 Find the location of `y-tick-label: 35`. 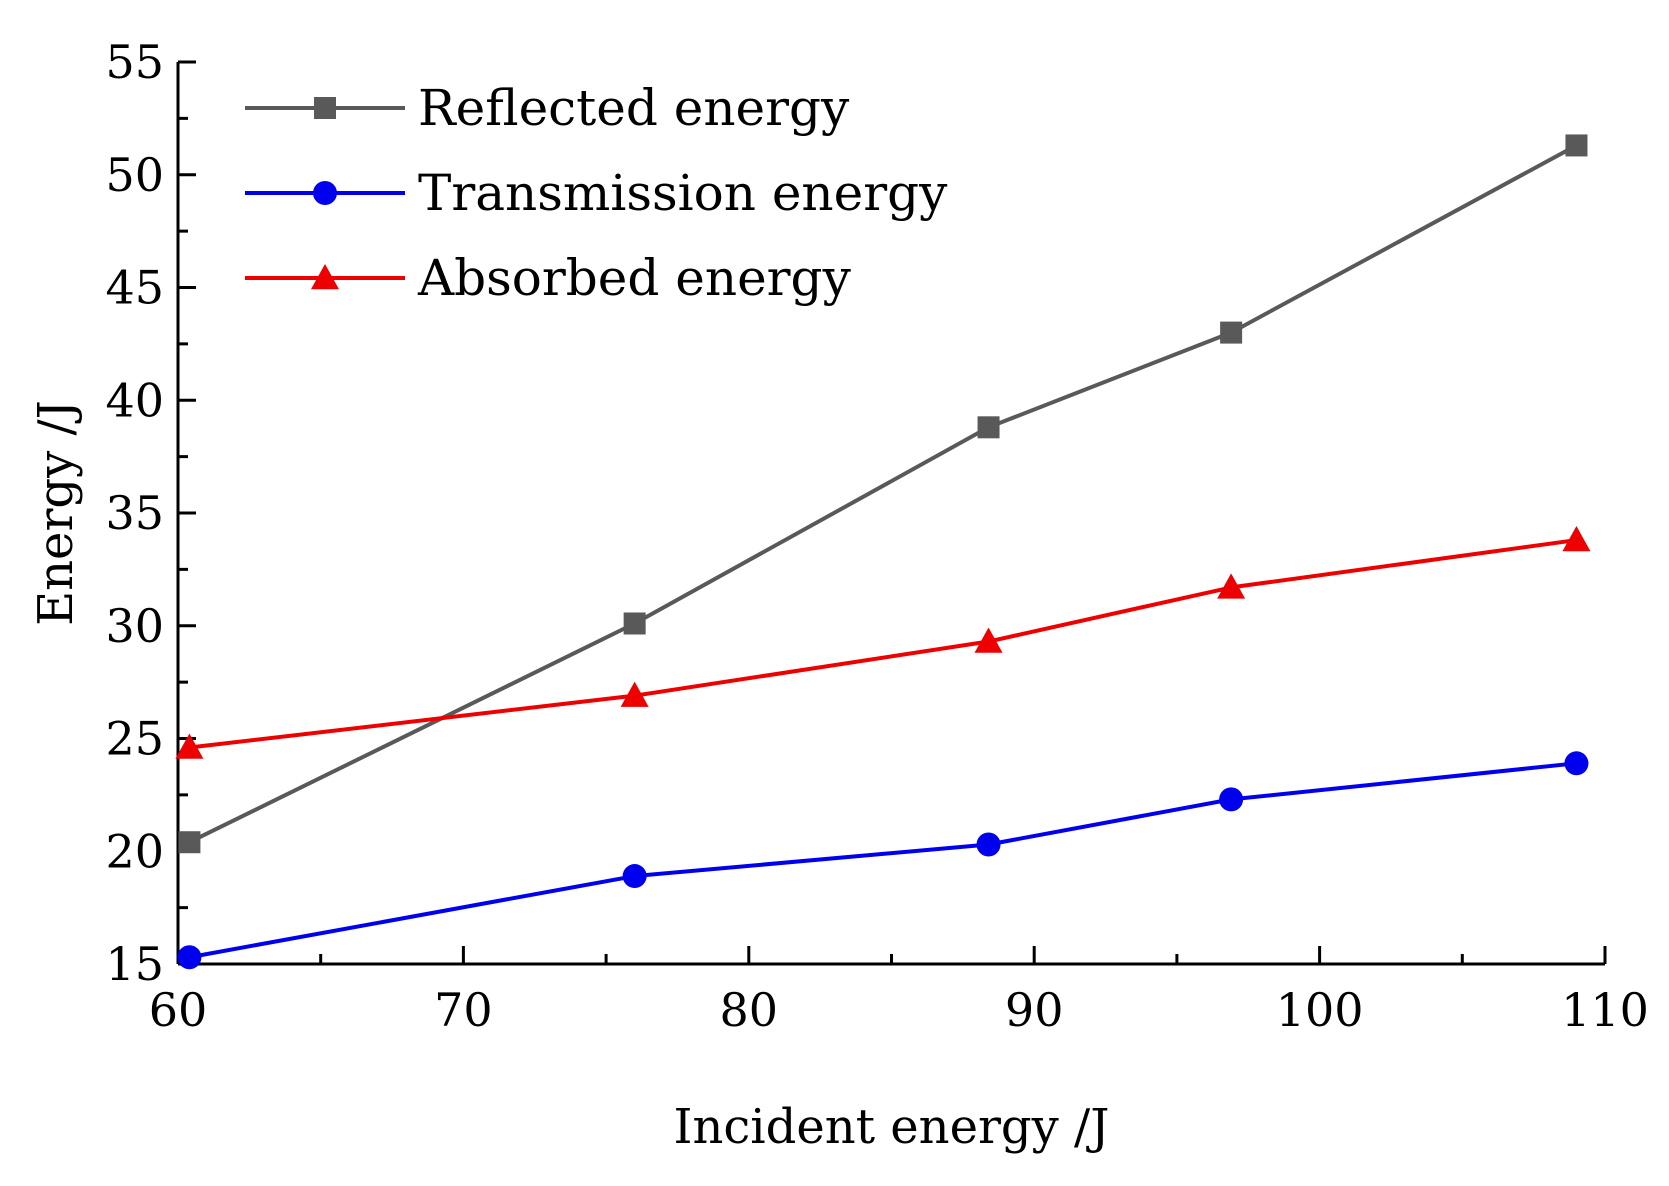

y-tick-label: 35 is located at coordinates (134, 513).